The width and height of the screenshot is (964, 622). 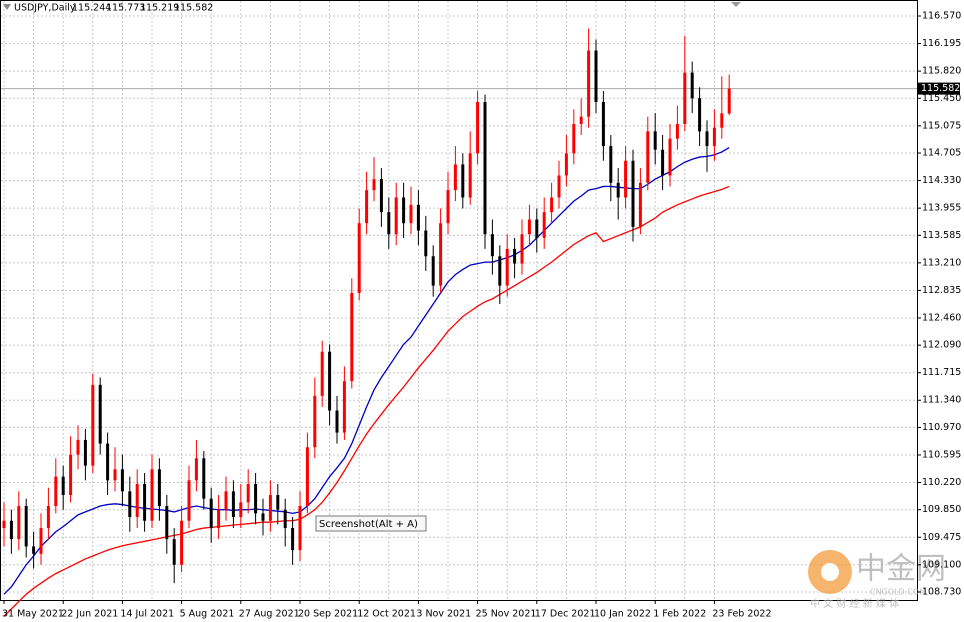 What do you see at coordinates (193, 8) in the screenshot?
I see `header-close: 115.582` at bounding box center [193, 8].